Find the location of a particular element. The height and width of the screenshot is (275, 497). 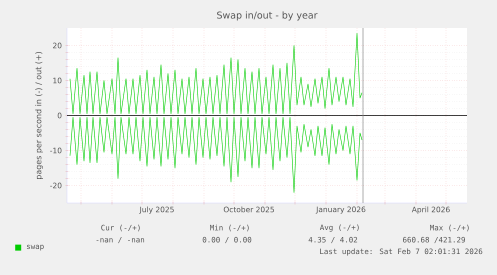

chart-title: Swap in/out - by year is located at coordinates (267, 16).